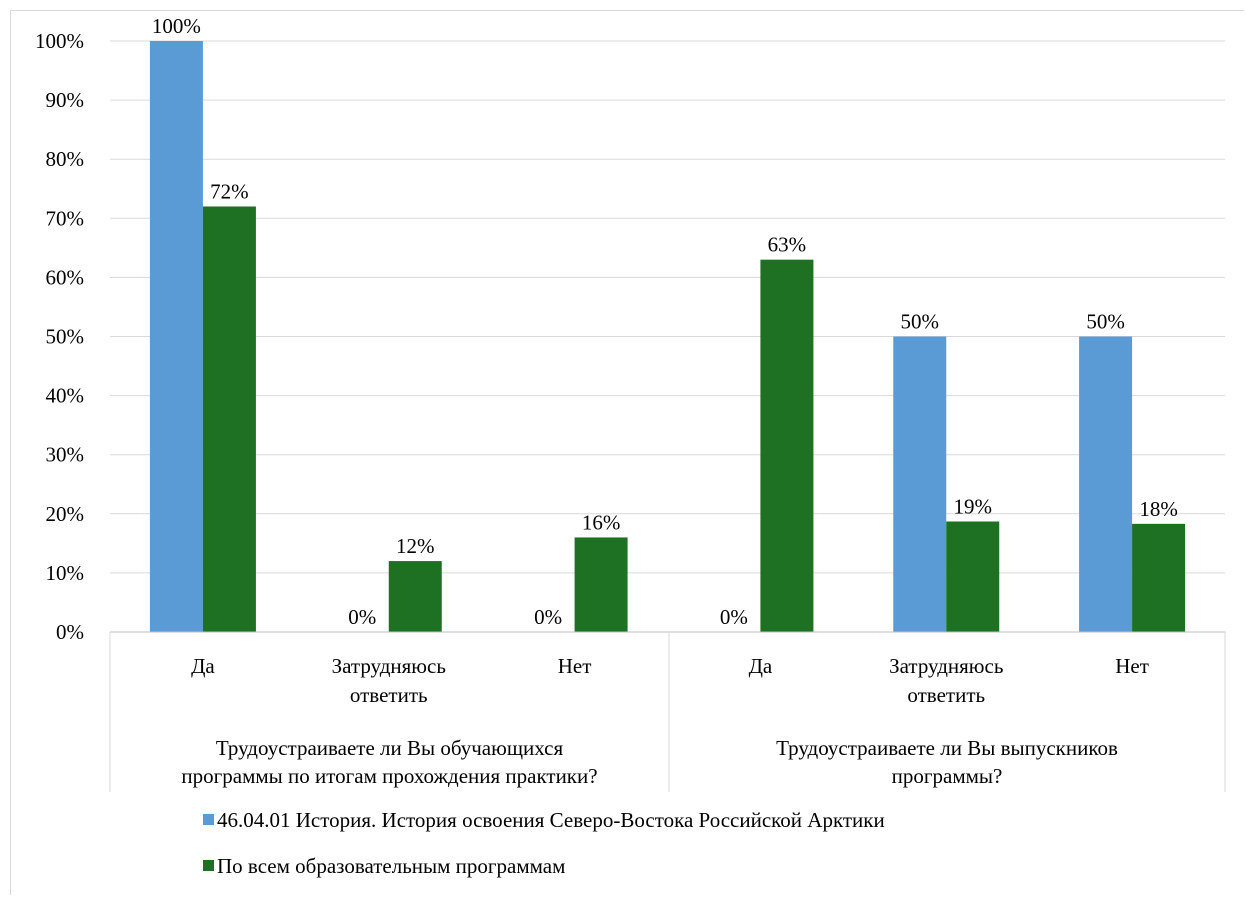 The image size is (1246, 897). What do you see at coordinates (415, 546) in the screenshot?
I see `data-label: 12%` at bounding box center [415, 546].